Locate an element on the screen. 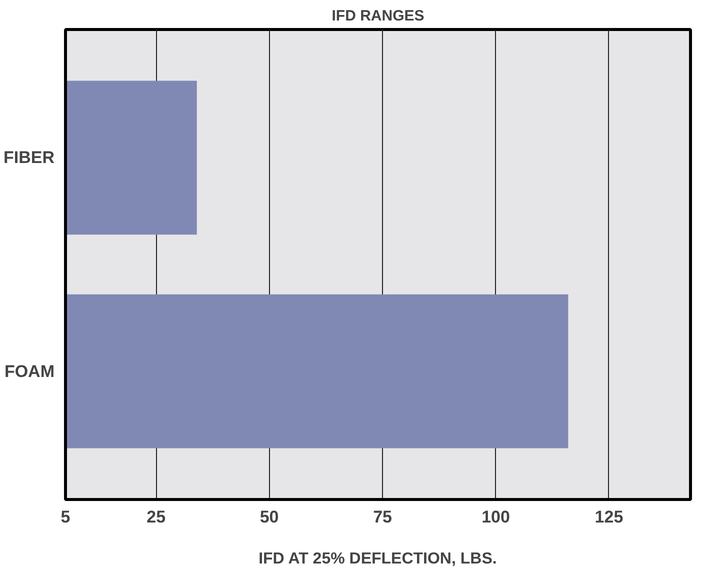  x-tick-label: 100 is located at coordinates (496, 517).